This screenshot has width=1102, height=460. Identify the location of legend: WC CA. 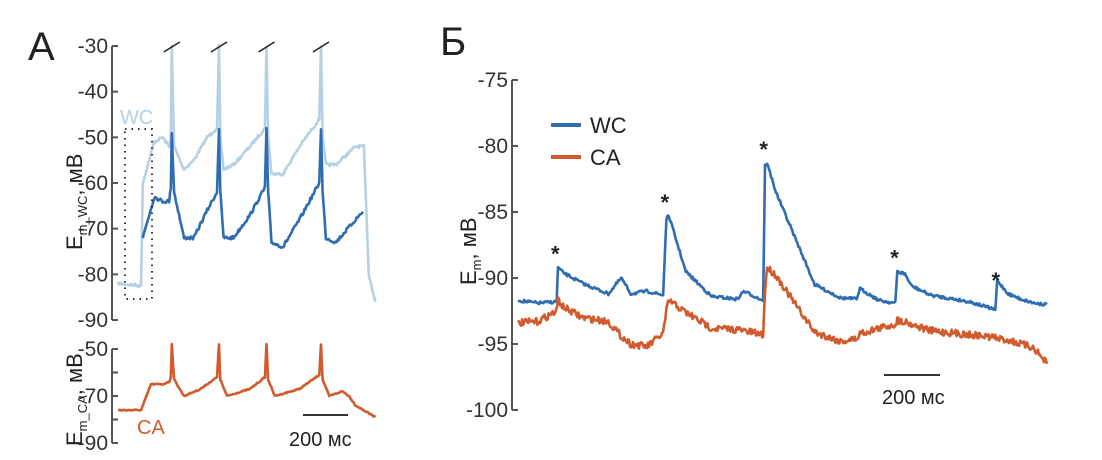
(589, 141).